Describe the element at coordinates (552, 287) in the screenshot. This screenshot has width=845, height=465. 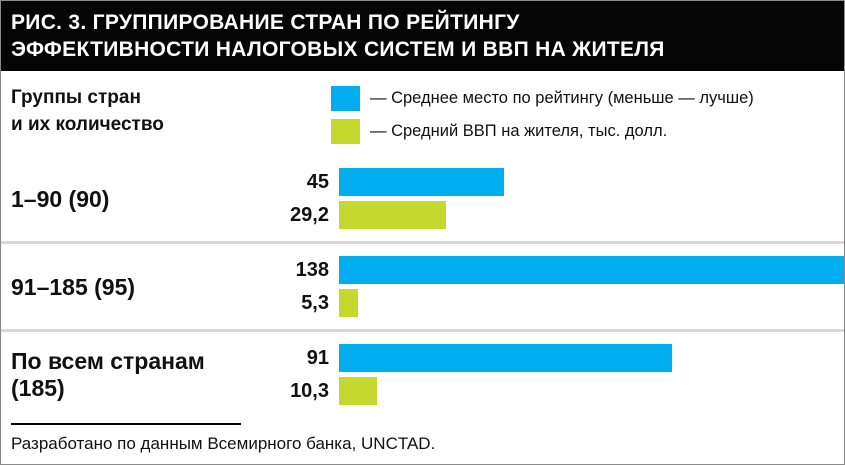
I see `bar-pair: 138 5,3` at that location.